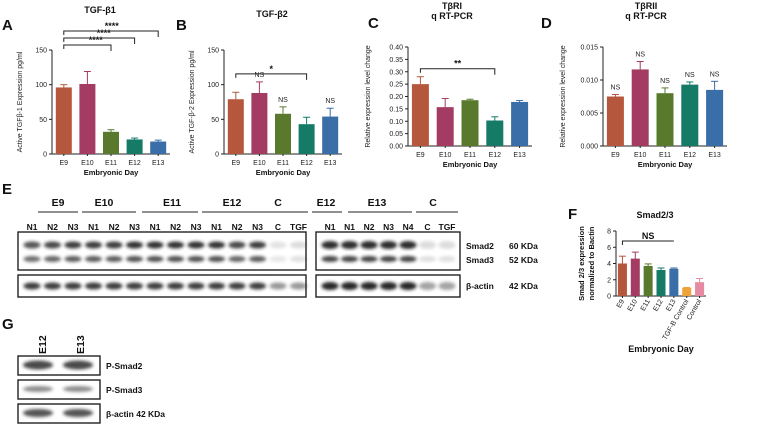  Describe the element at coordinates (452, 6) in the screenshot. I see `chart-title: TβRI` at that location.